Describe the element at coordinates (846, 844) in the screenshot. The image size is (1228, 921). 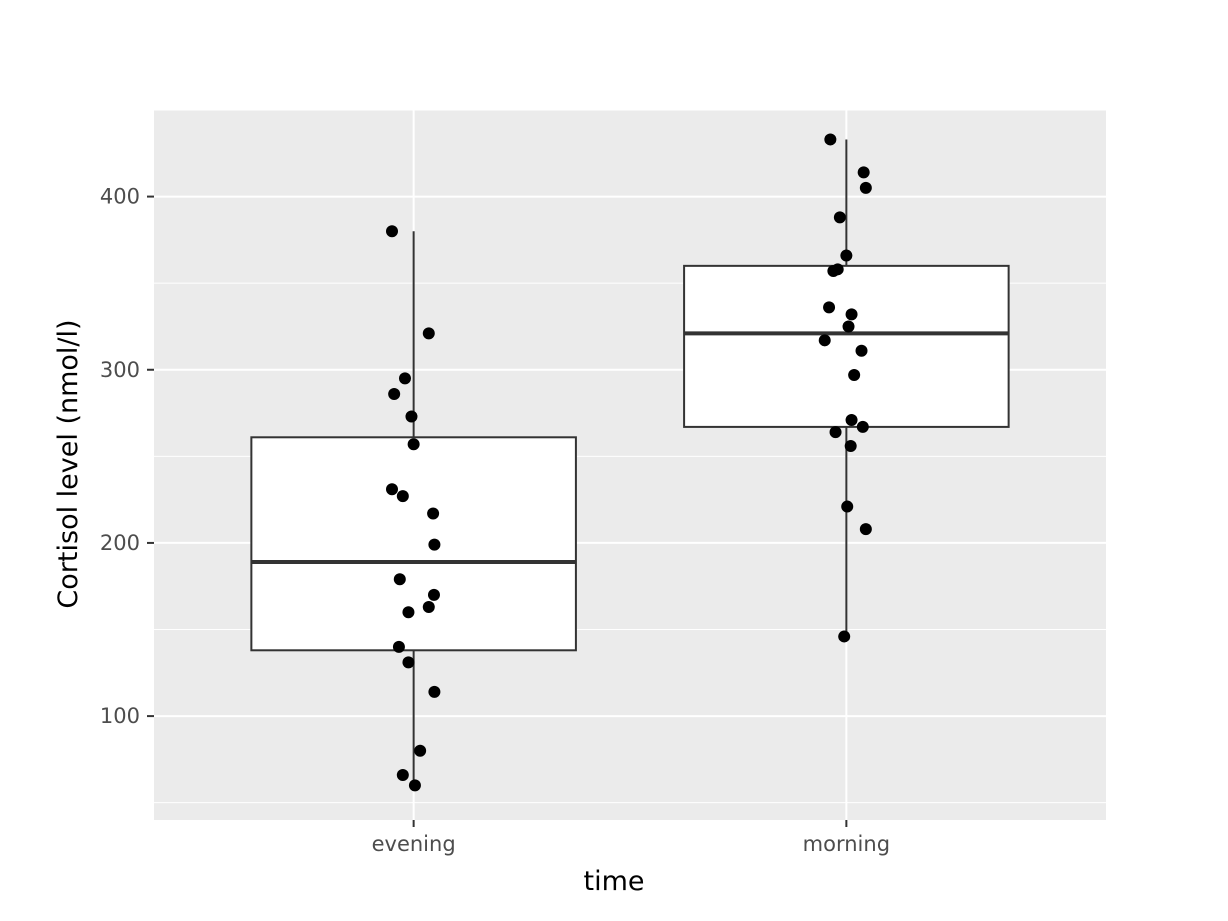
I see `x-tick-label: morning` at that location.